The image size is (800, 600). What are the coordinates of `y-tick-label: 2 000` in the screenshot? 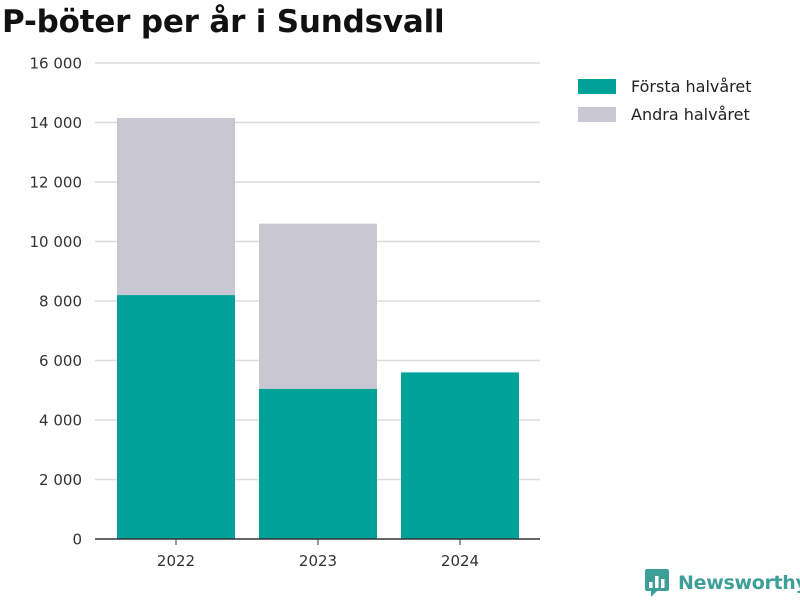 It's located at (60, 480).